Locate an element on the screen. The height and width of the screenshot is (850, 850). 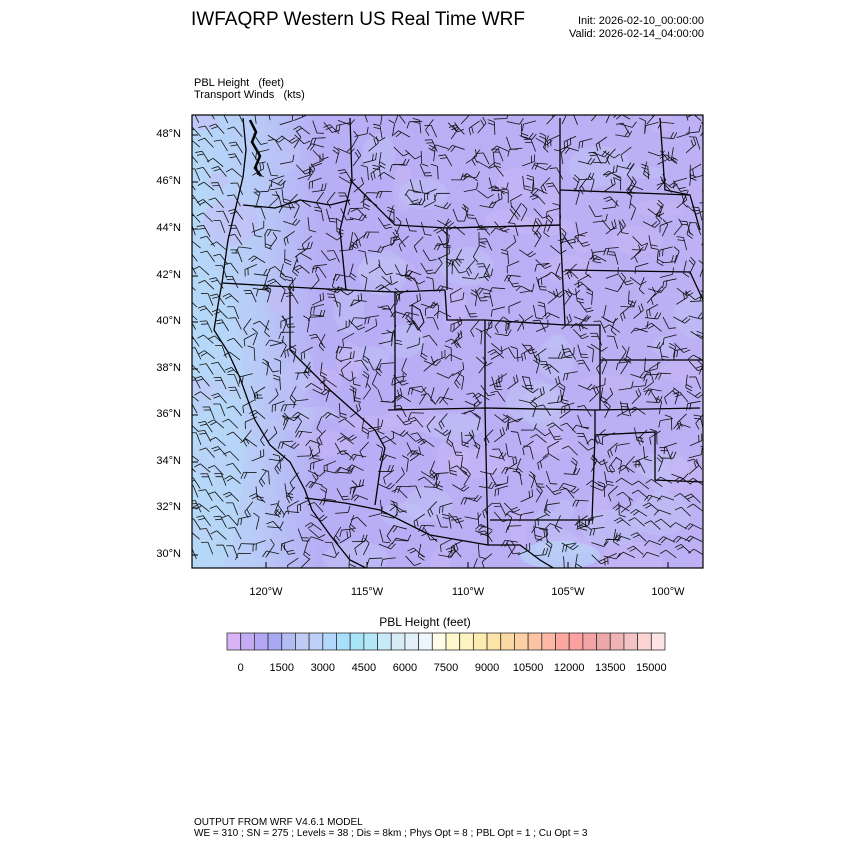
boundary-line is located at coordinates (544, 409).